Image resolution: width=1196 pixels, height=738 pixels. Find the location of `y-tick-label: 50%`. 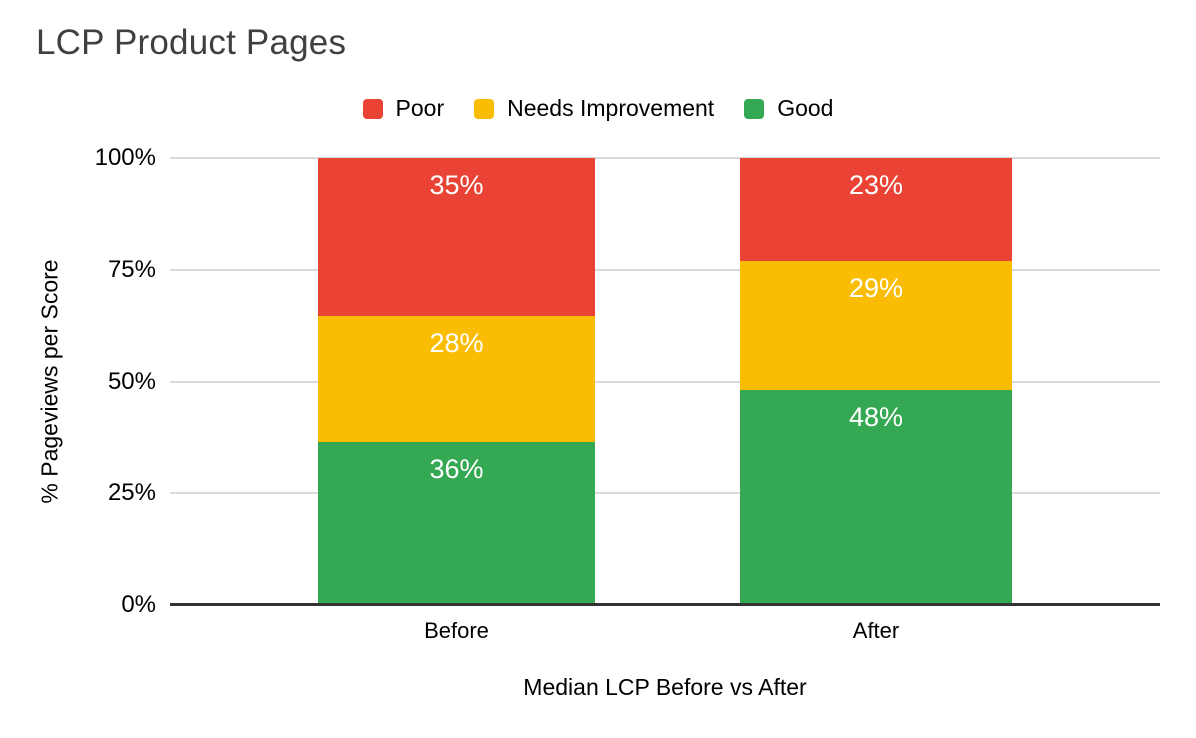

y-tick-label: 50% is located at coordinates (131, 381).